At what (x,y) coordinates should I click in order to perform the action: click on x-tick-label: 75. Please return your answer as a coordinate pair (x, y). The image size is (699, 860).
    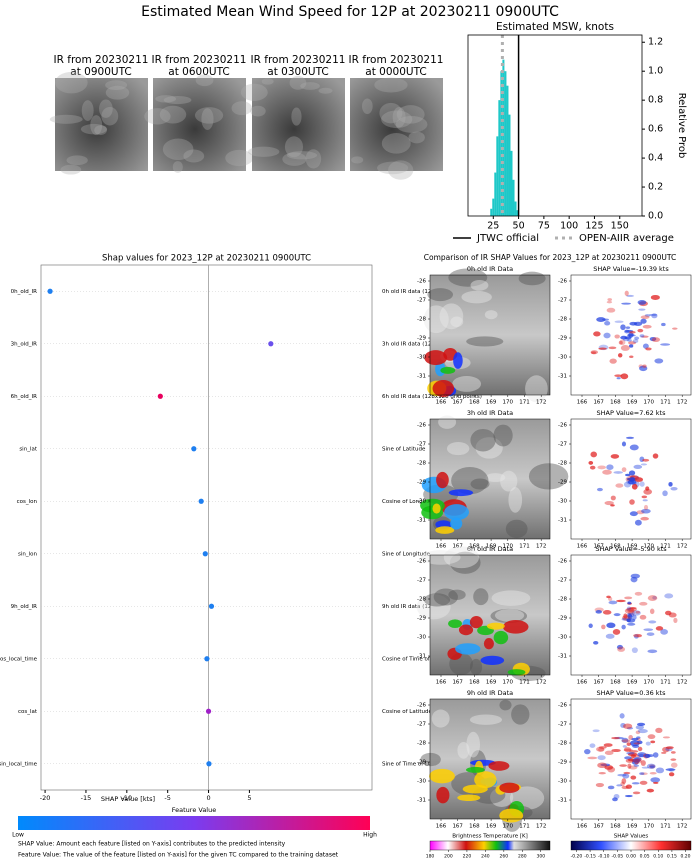
    Looking at the image, I should click on (544, 226).